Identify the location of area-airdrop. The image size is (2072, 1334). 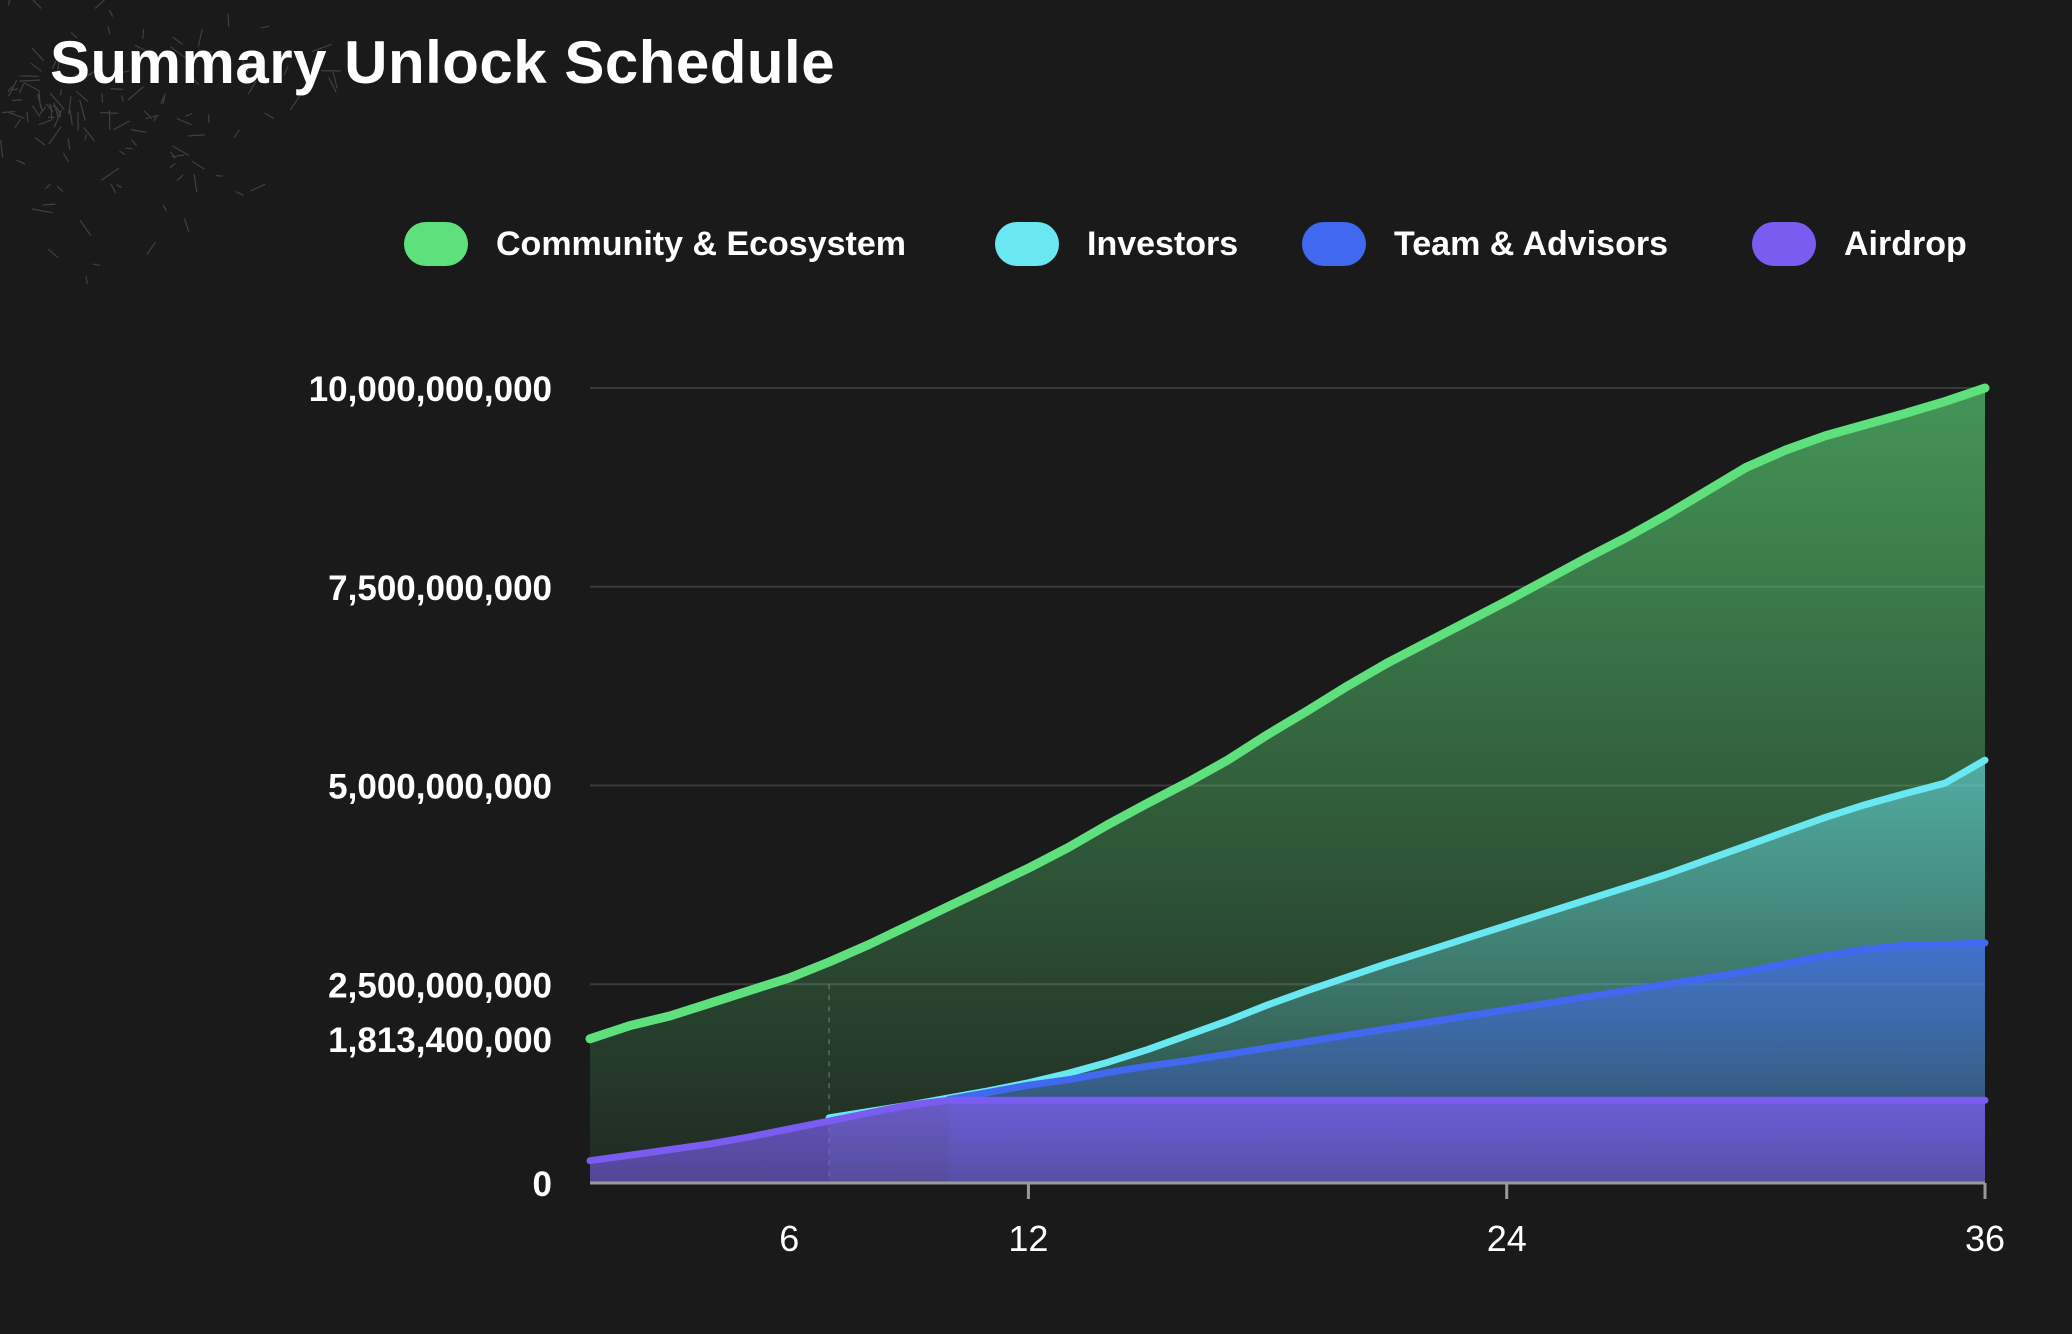
(1287, 1141).